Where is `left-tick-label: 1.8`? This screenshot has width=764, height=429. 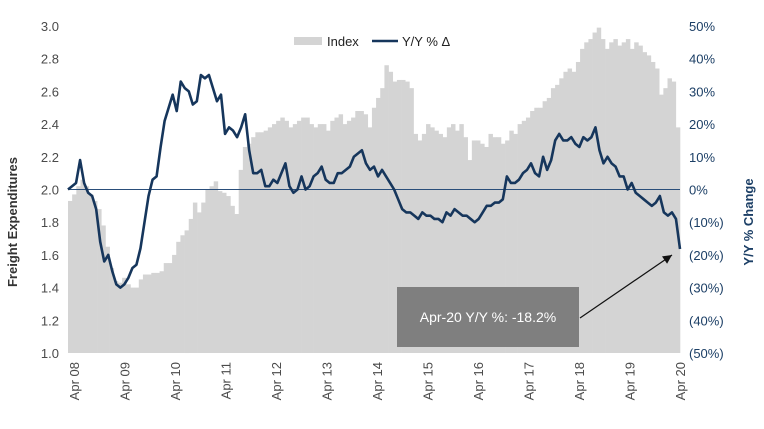 left-tick-label: 1.8 is located at coordinates (50, 222).